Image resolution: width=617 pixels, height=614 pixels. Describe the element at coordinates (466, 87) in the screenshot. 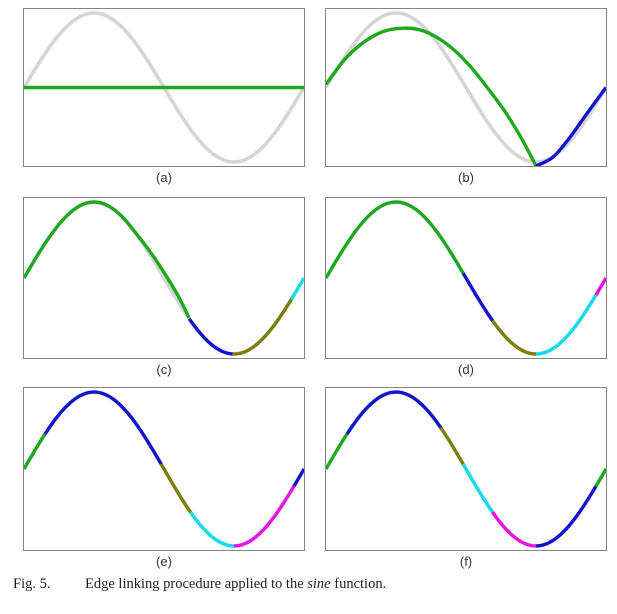

I see `panel-b-plot` at that location.